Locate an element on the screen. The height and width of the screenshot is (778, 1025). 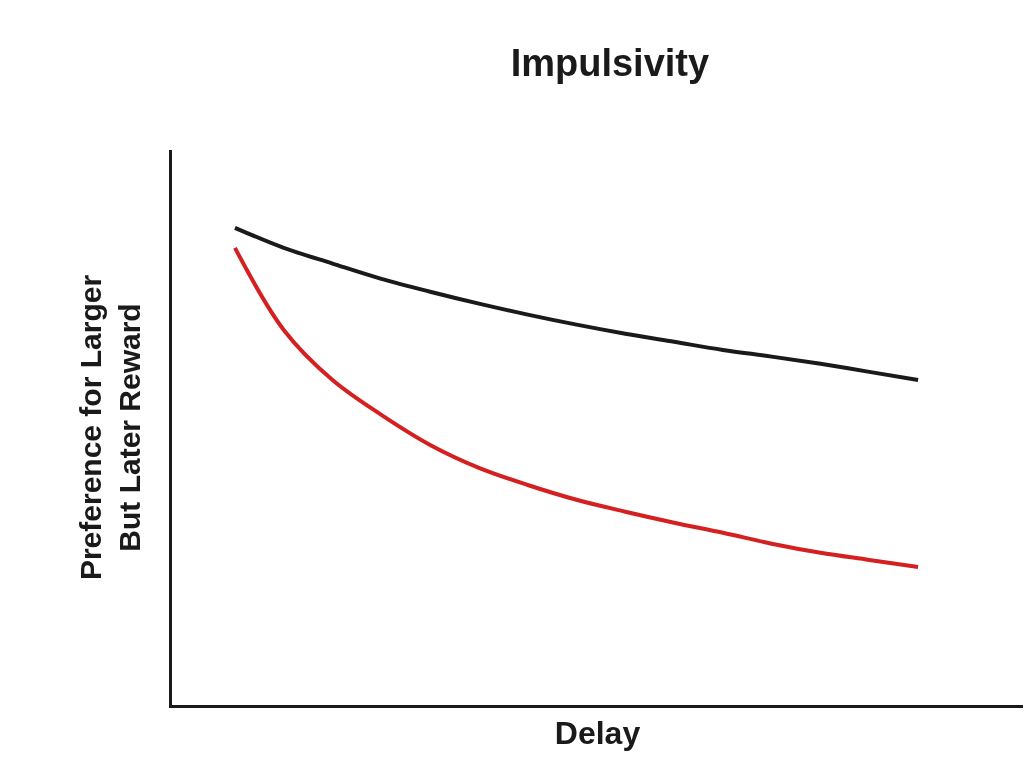
x-axis-title: Delay is located at coordinates (597, 732).